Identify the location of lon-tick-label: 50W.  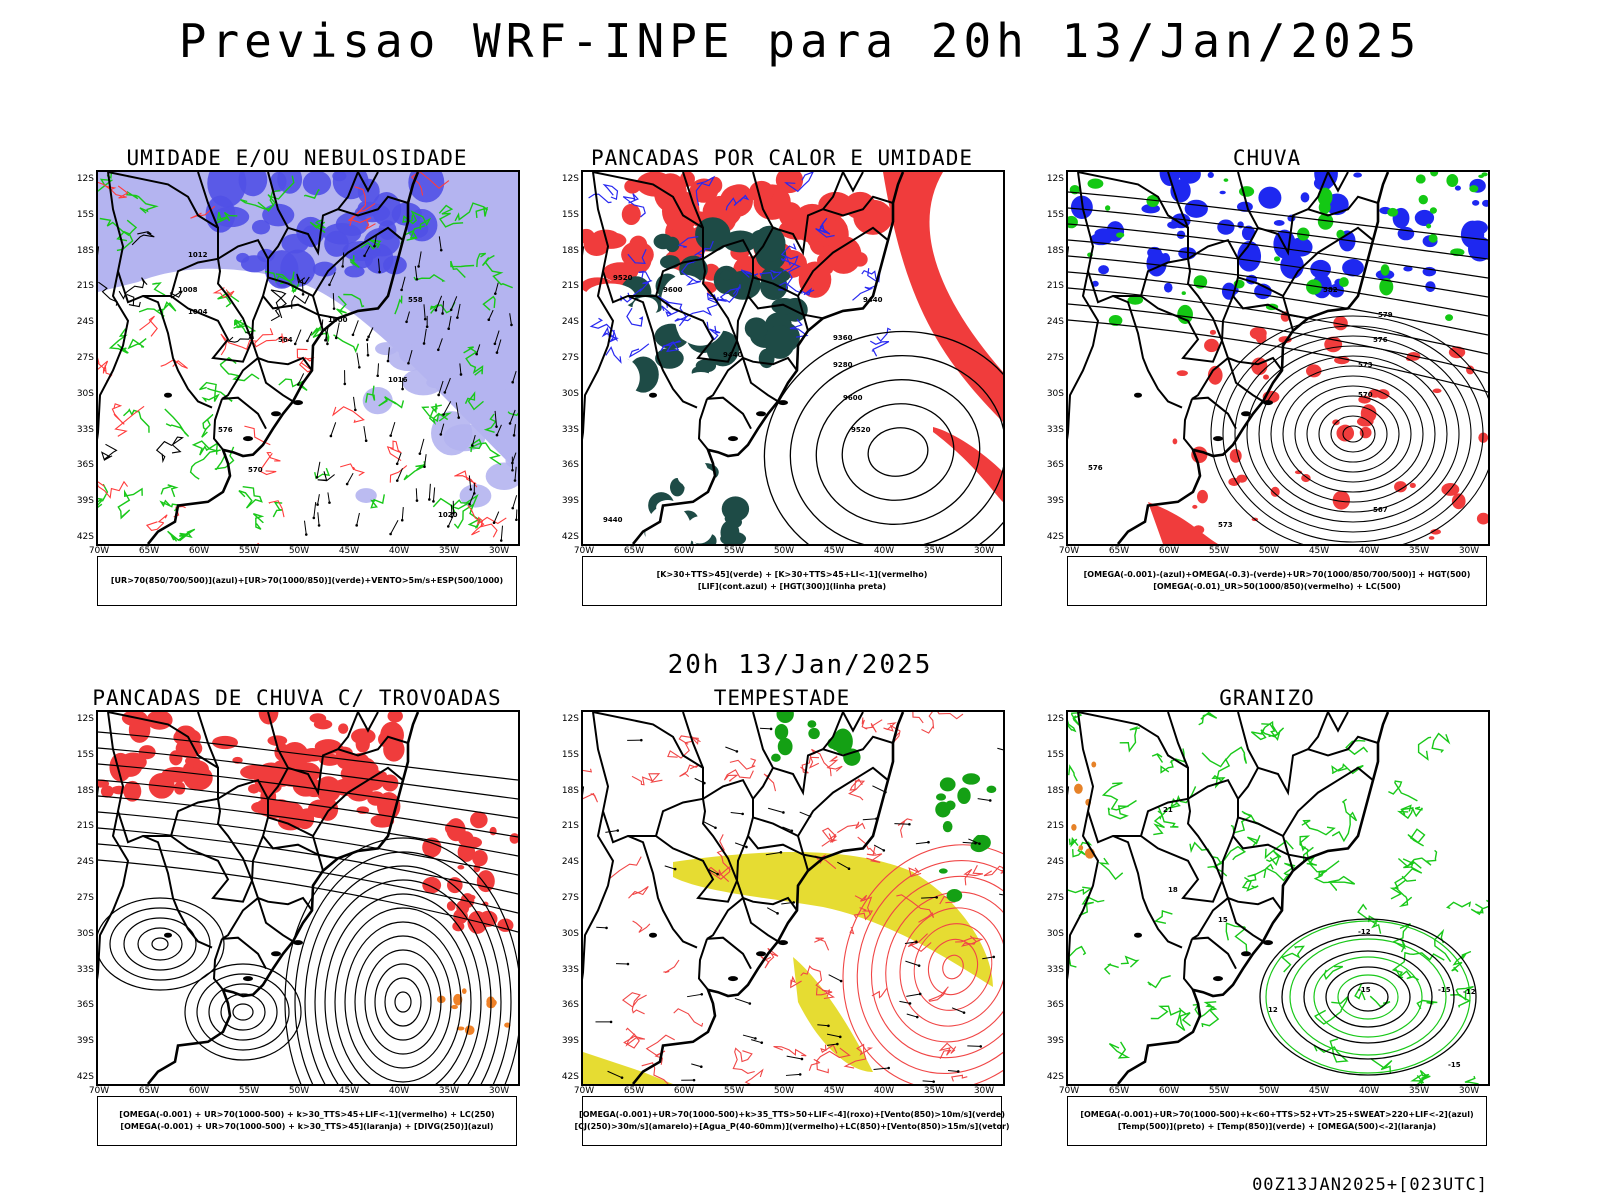
(784, 1091).